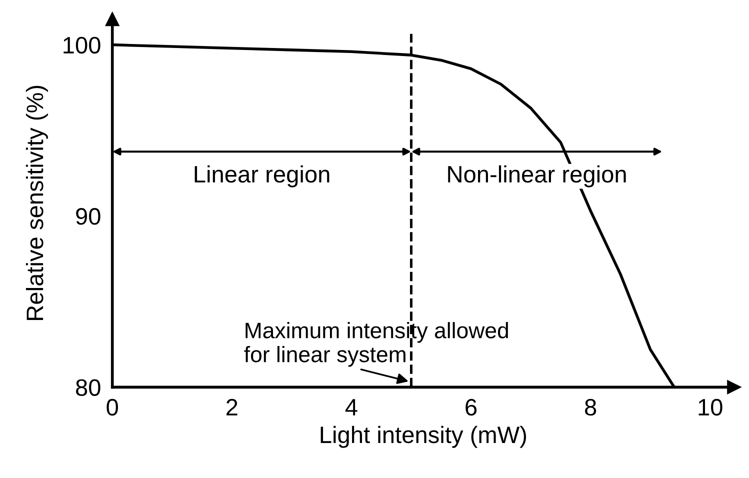  Describe the element at coordinates (112, 407) in the screenshot. I see `x-tick-label: 0` at that location.